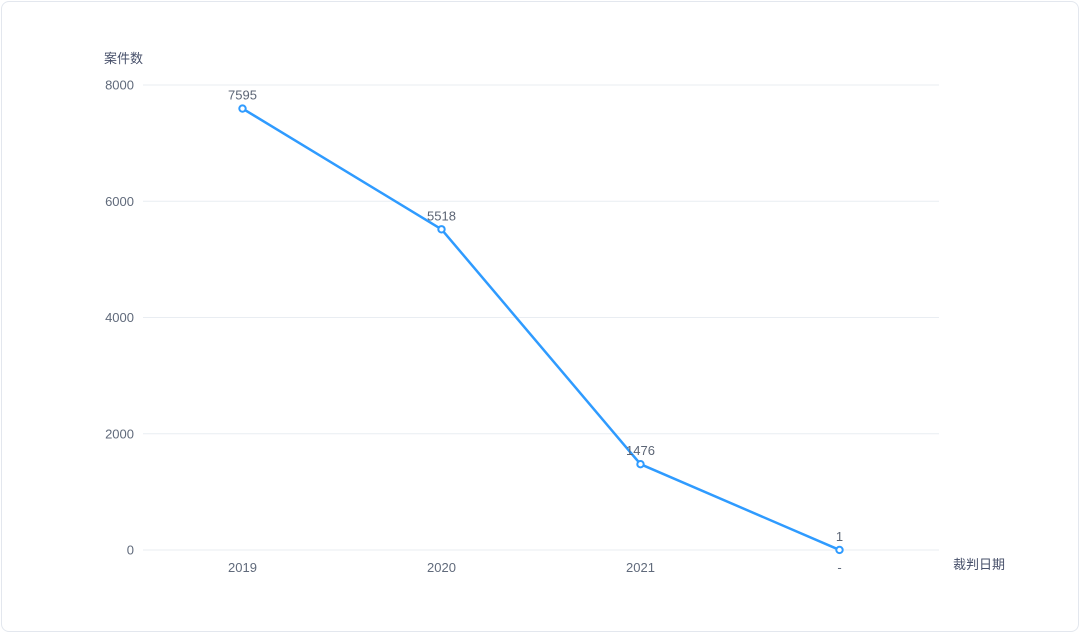 This screenshot has width=1080, height=633. I want to click on x-tick-label: -, so click(839, 567).